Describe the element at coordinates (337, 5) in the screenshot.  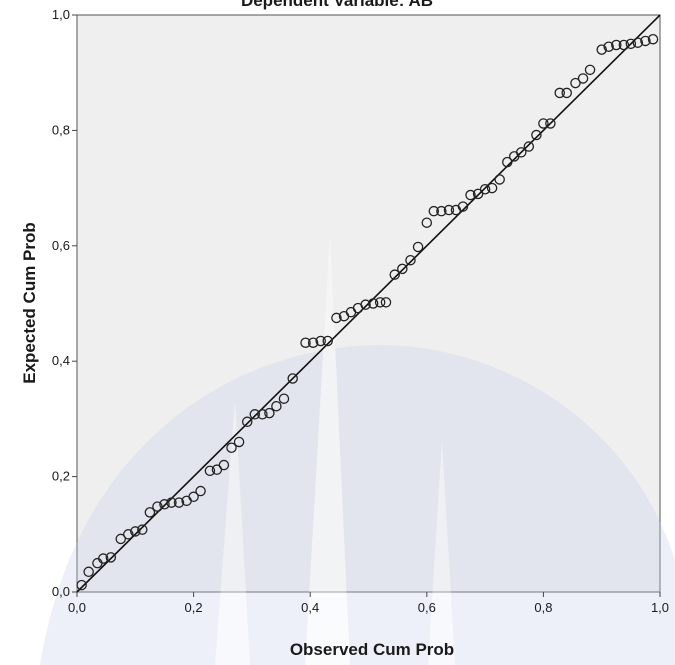
I see `chart-title: Dependent Variable: AB` at that location.